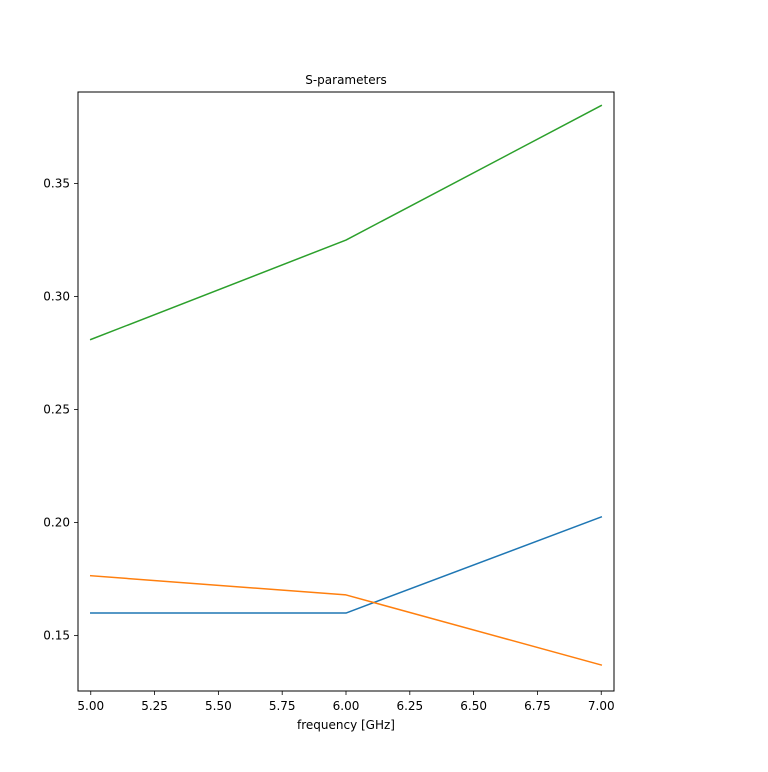 The width and height of the screenshot is (768, 772). I want to click on x-tick-label: 5.50, so click(218, 706).